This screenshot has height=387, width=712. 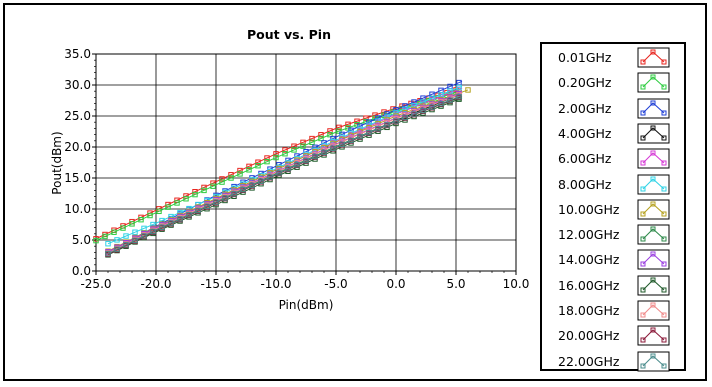 I want to click on legend-item-14-00ghz: 14.00GHz, so click(x=613, y=260).